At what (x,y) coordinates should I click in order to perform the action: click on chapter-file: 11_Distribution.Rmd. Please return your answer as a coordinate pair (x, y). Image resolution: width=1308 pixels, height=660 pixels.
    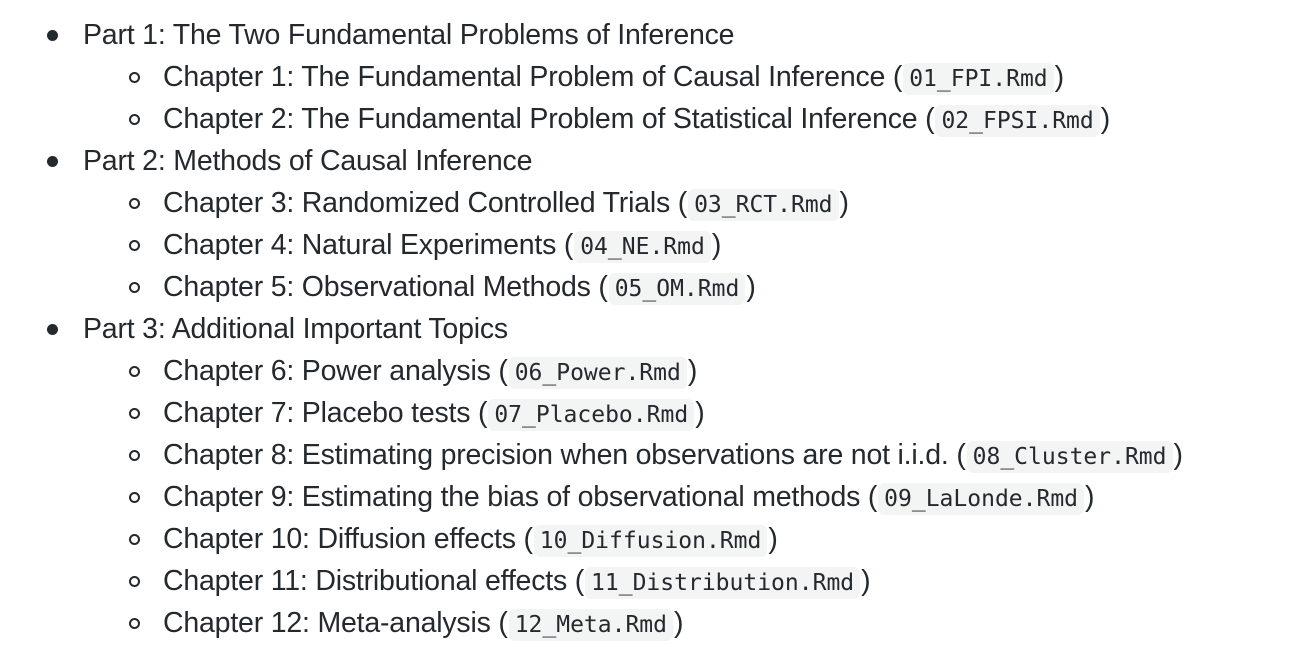
    Looking at the image, I should click on (723, 583).